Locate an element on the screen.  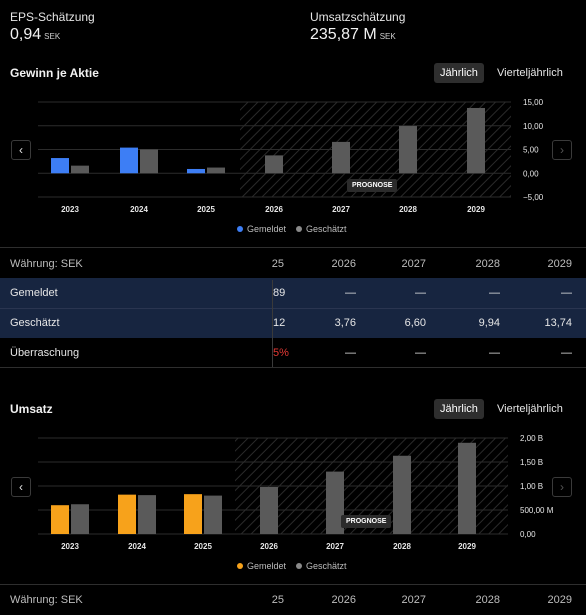
table-row: Geschätzt 12 3,76 6,60 9,94 13,74 is located at coordinates (293, 323).